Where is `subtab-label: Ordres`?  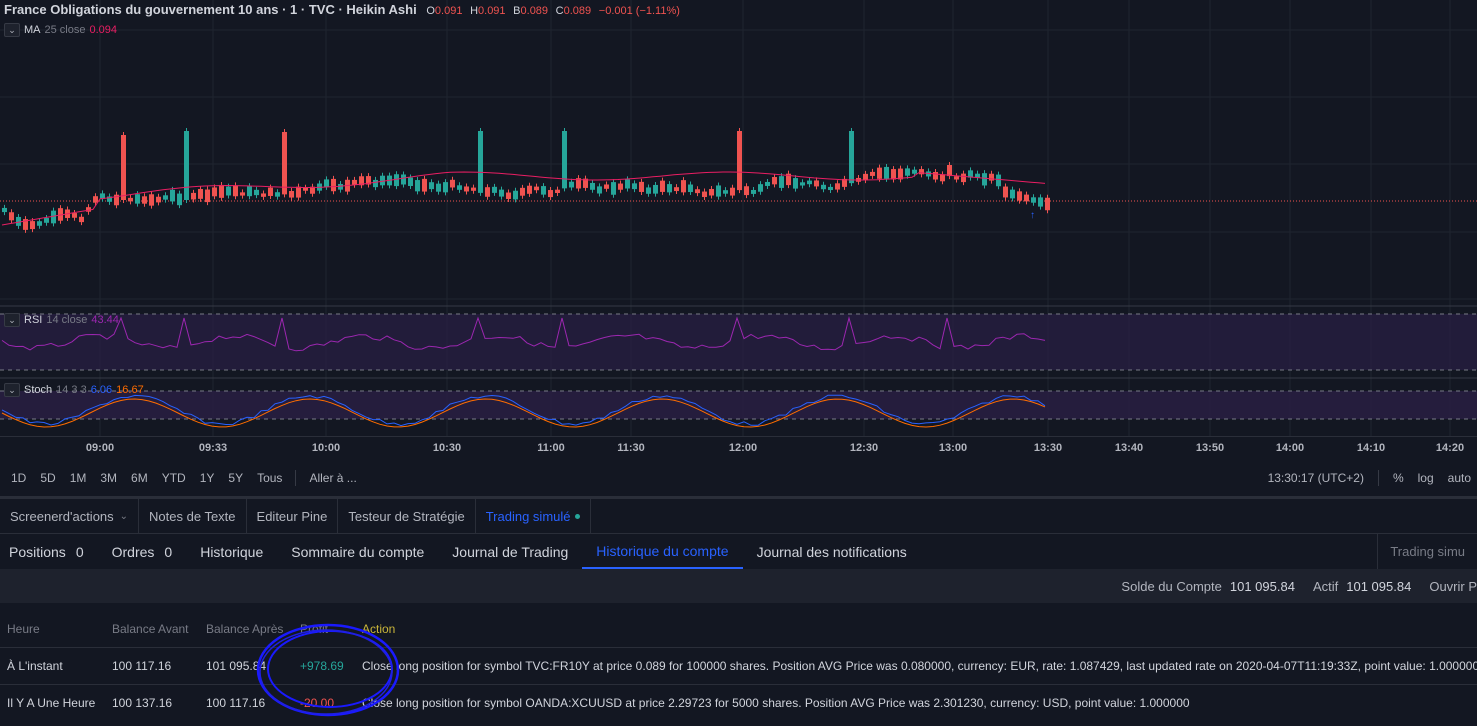
subtab-label: Ordres is located at coordinates (133, 551).